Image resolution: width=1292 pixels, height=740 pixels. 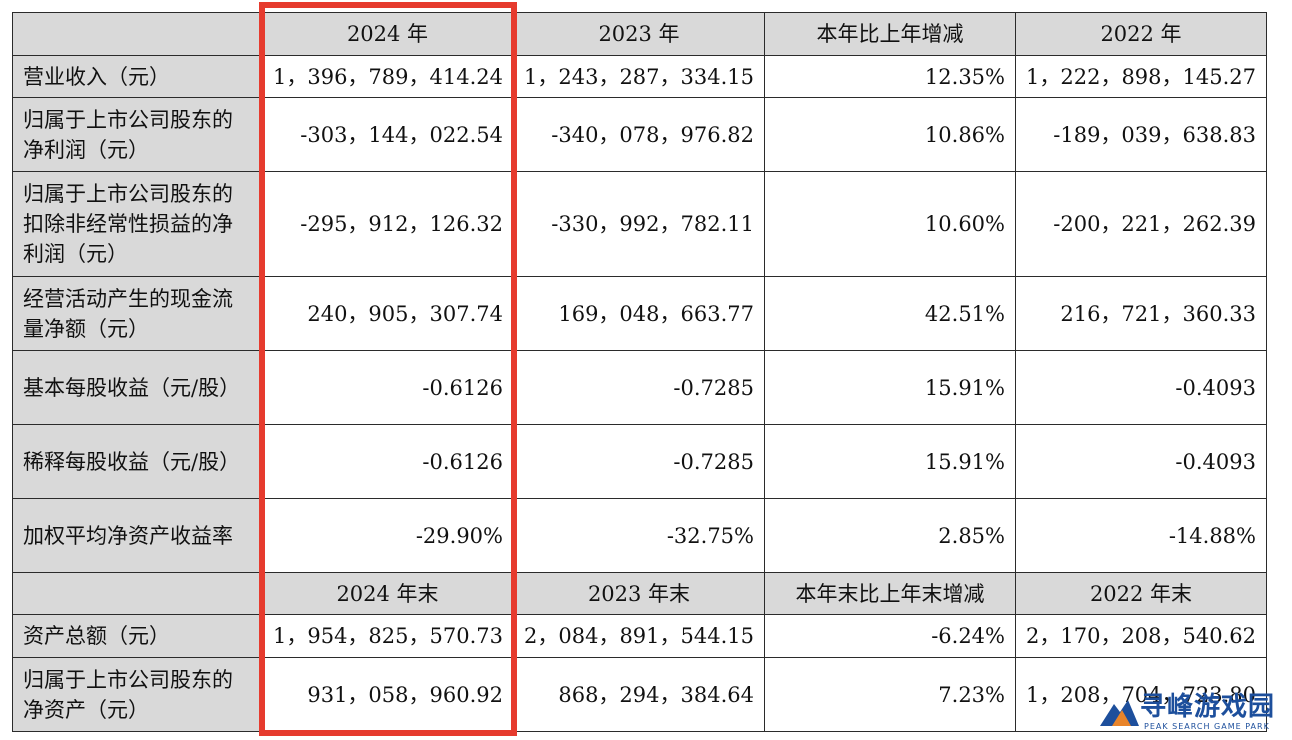 What do you see at coordinates (1141, 76) in the screenshot?
I see `cell-value: 1，222，898，145.27` at bounding box center [1141, 76].